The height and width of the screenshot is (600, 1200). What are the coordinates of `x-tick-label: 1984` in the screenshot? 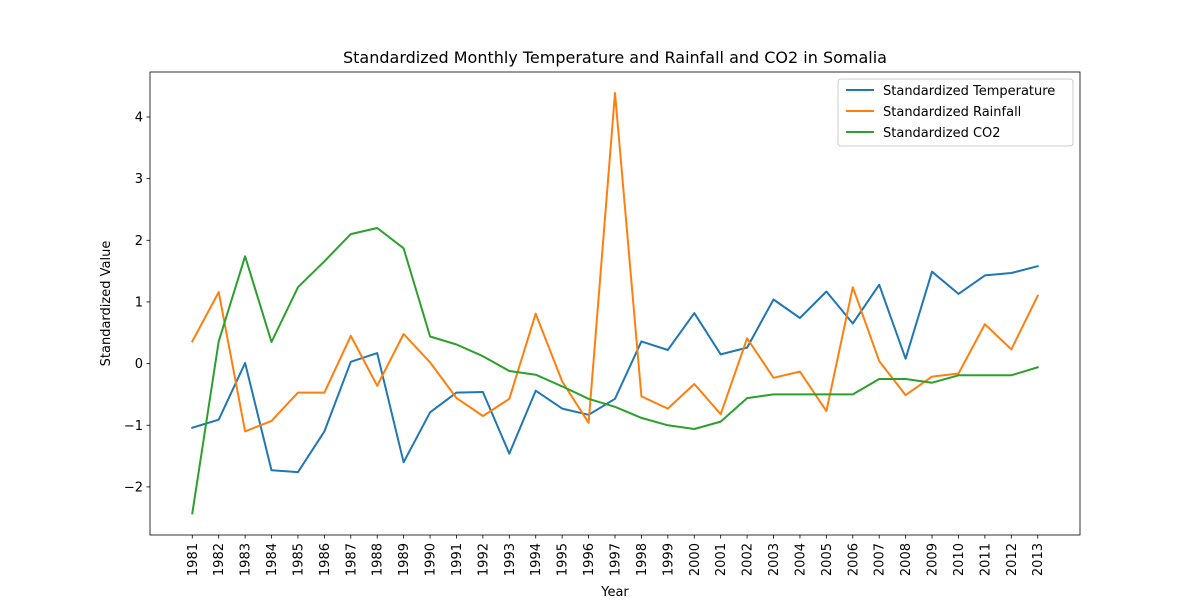 It's located at (272, 559).